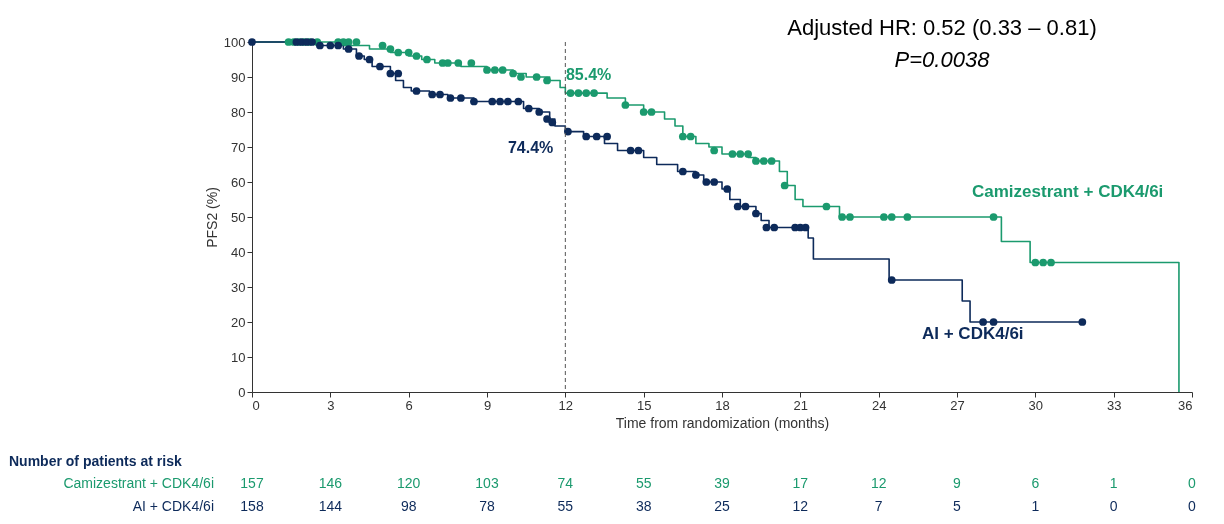  I want to click on y-tick-label: 90, so click(238, 77).